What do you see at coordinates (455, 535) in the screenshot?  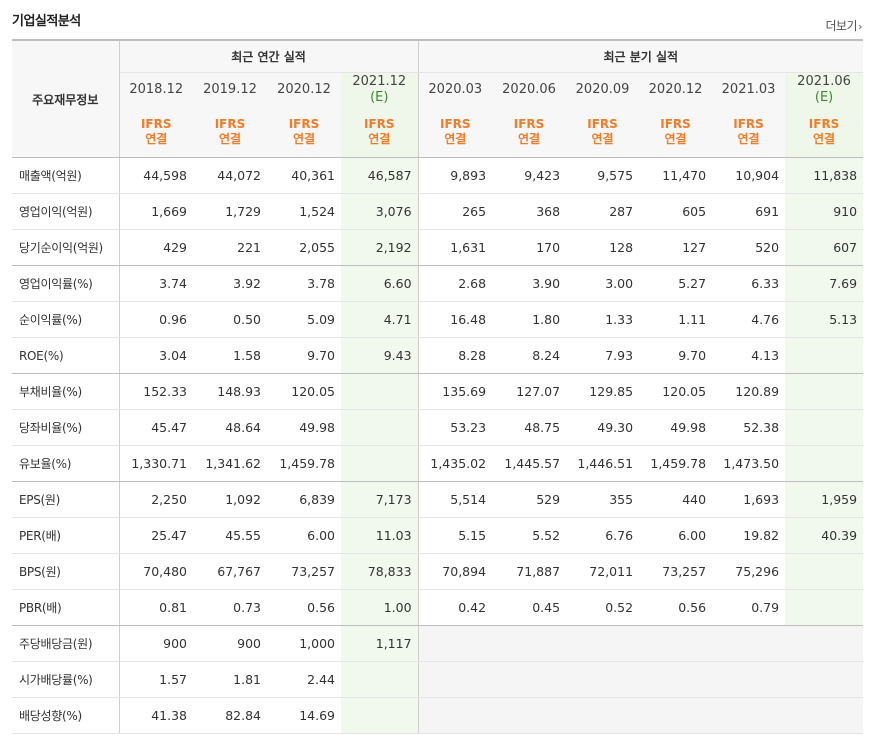 I see `table-cell: 5.15` at bounding box center [455, 535].